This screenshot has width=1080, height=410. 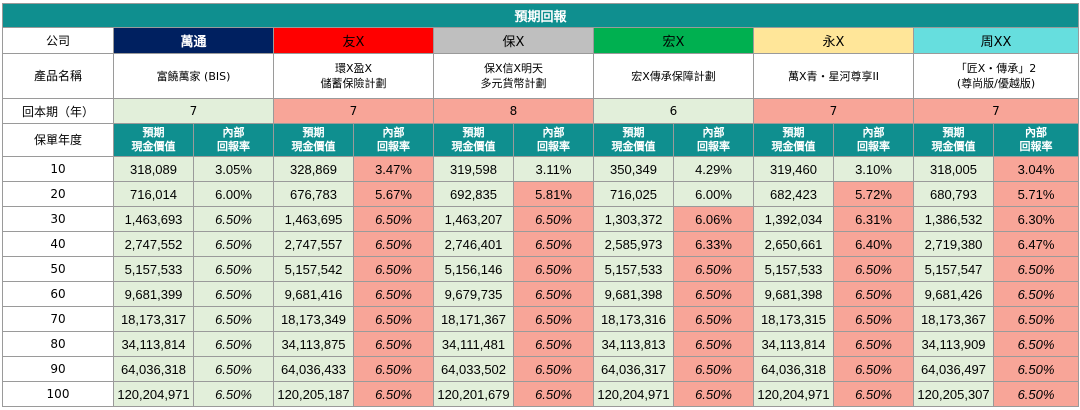 I want to click on cash-value-cell: 2,719,380, so click(x=953, y=244).